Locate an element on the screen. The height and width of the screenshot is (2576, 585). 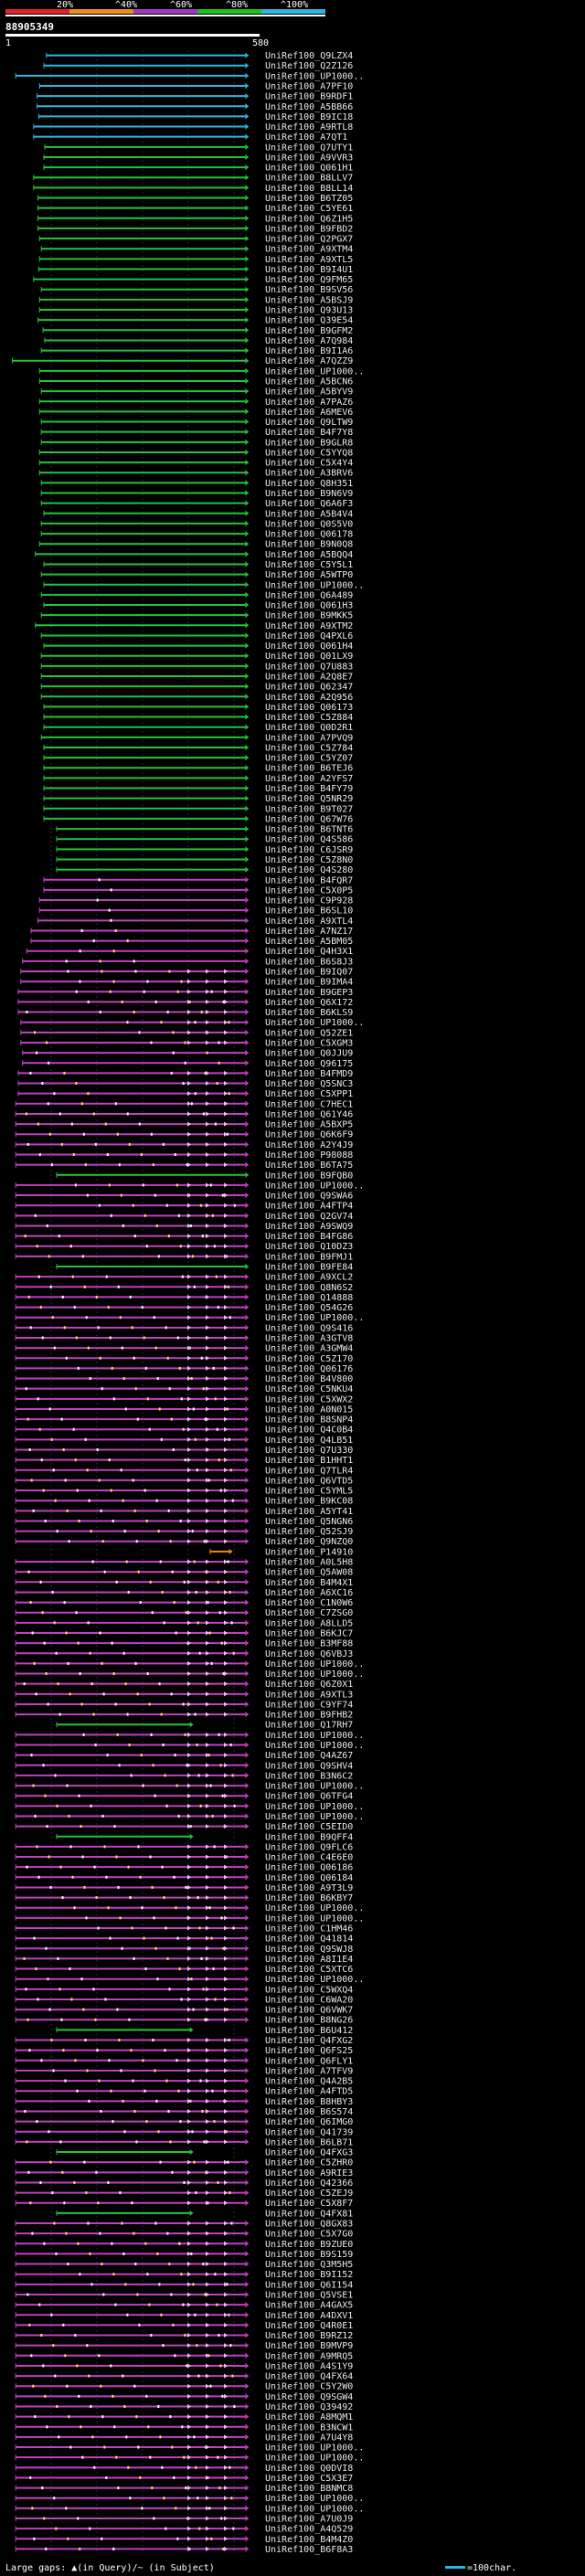
hit-label: UniRef100_Q4R0E1 is located at coordinates (309, 2326).